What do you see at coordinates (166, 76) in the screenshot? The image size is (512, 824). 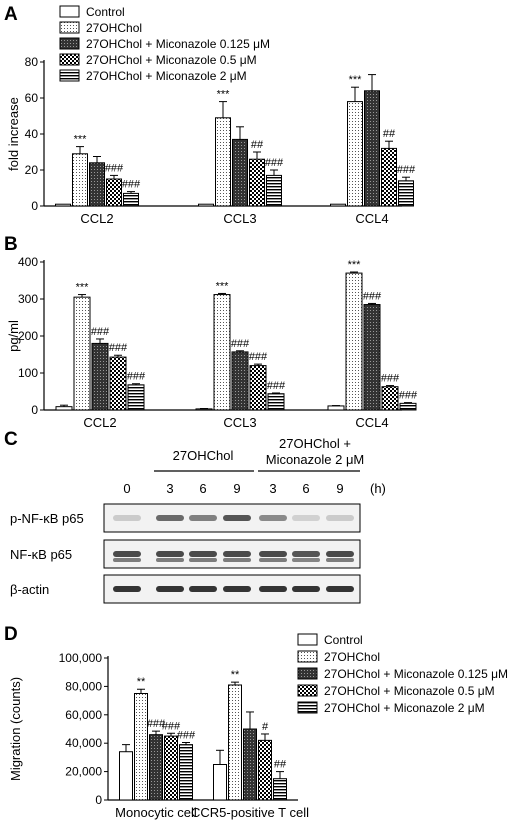 I see `legend-label-a: 27OHChol + Miconazole 2 μM` at bounding box center [166, 76].